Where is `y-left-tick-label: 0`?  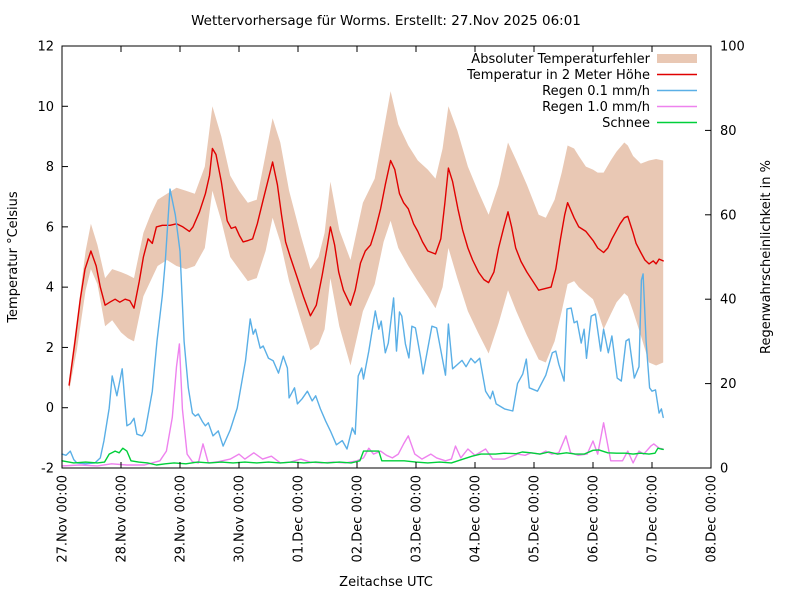
y-left-tick-label: 0 is located at coordinates (50, 408).